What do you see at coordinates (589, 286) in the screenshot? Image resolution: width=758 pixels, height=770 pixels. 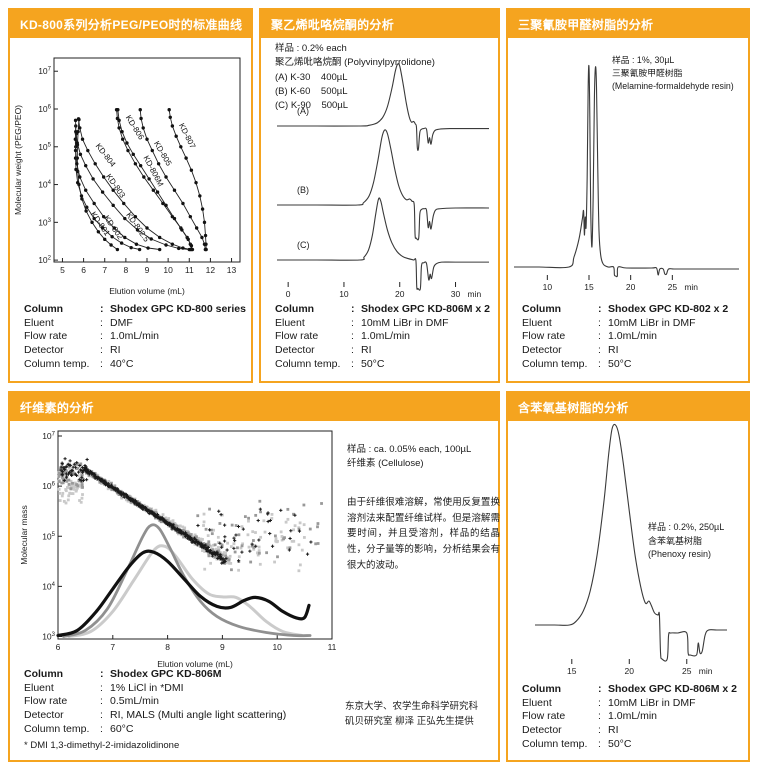 I see `svg-text: 15` at bounding box center [589, 286].